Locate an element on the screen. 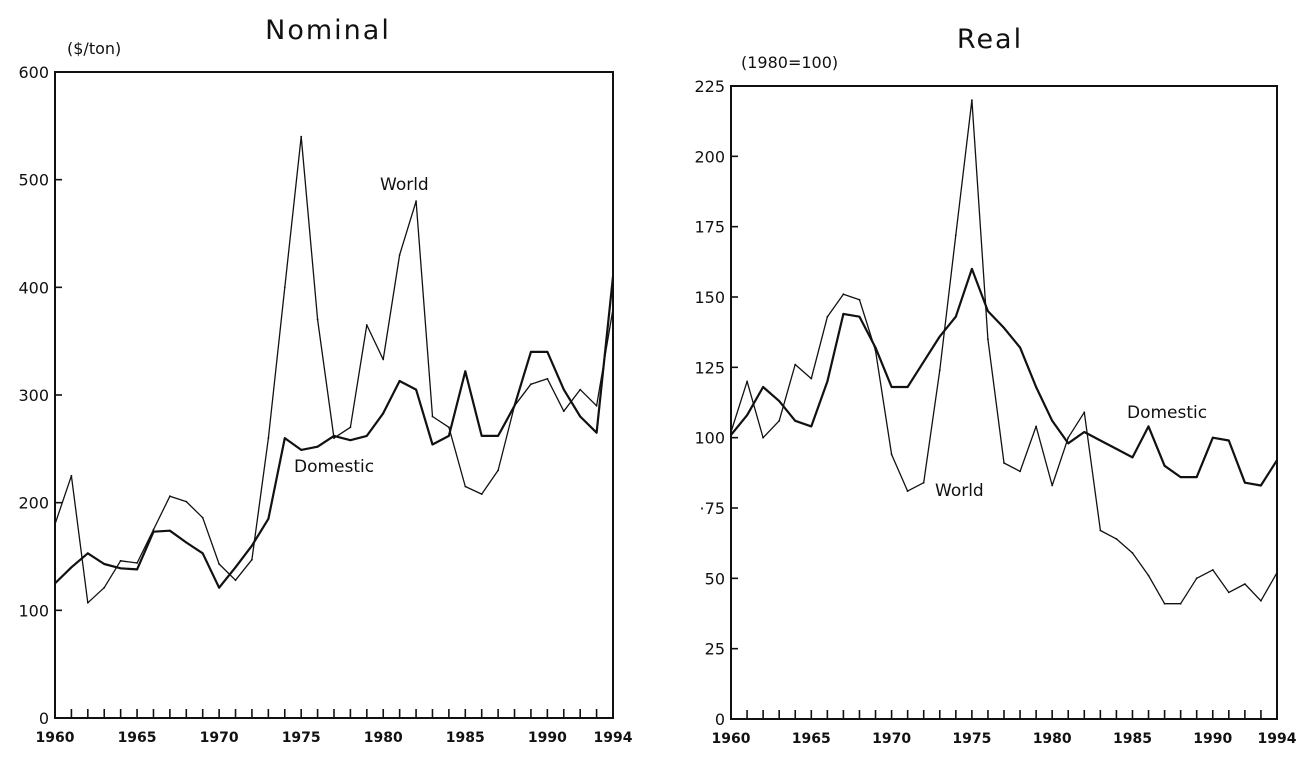 This screenshot has height=766, width=1297. nominal-domestic-point-1986 is located at coordinates (481, 436).